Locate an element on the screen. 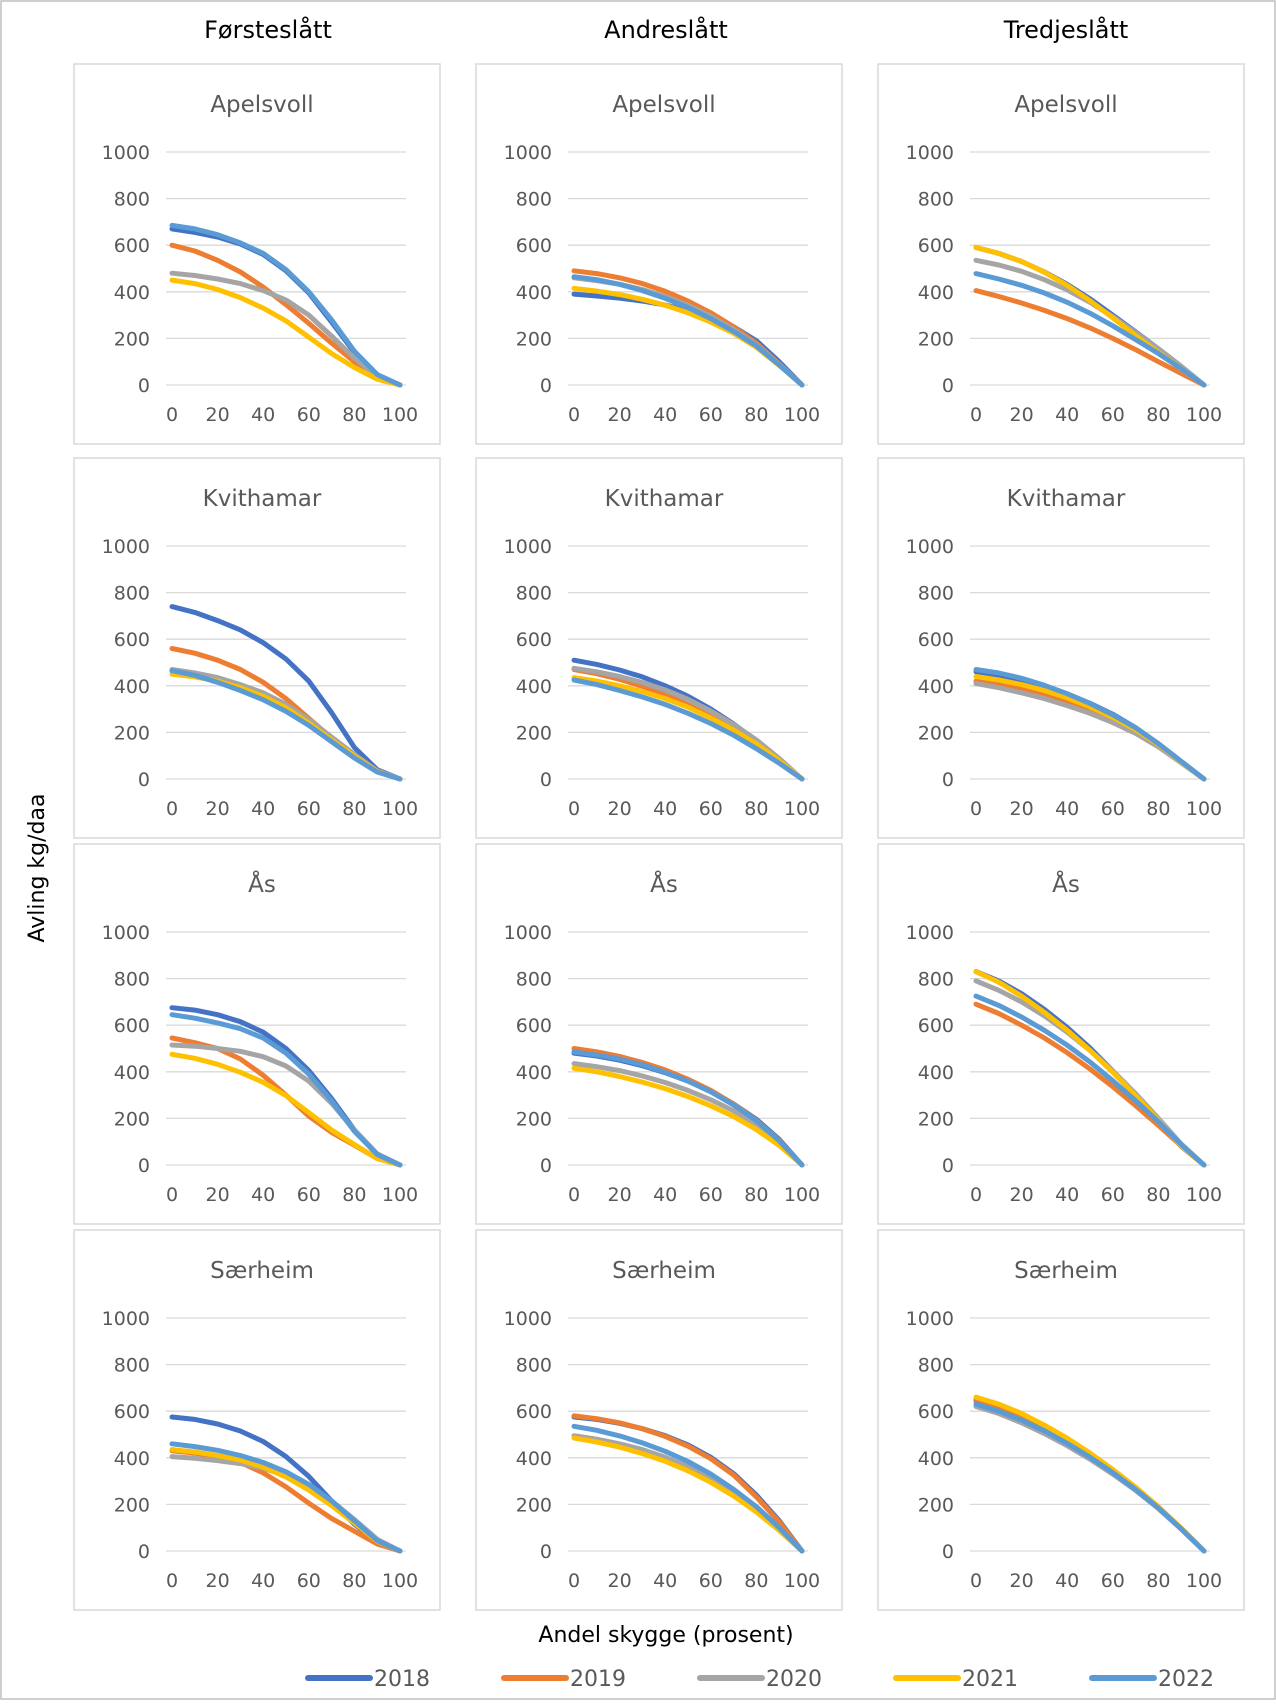 This screenshot has height=1705, width=1276. panel-11: Særheim 0 200 400 600 800 1000 0 20 40 60 80 100 is located at coordinates (659, 1420).